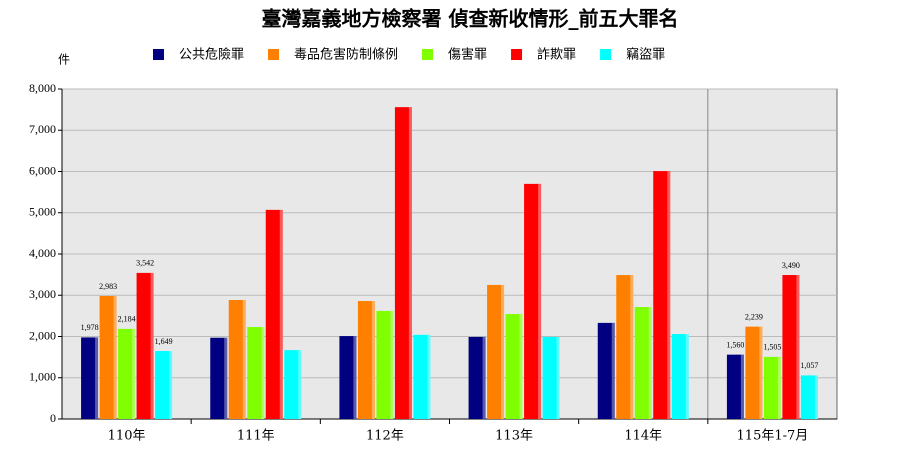 The height and width of the screenshot is (450, 900). Describe the element at coordinates (773, 436) in the screenshot. I see `x-tick-label: 115年1-7月` at that location.